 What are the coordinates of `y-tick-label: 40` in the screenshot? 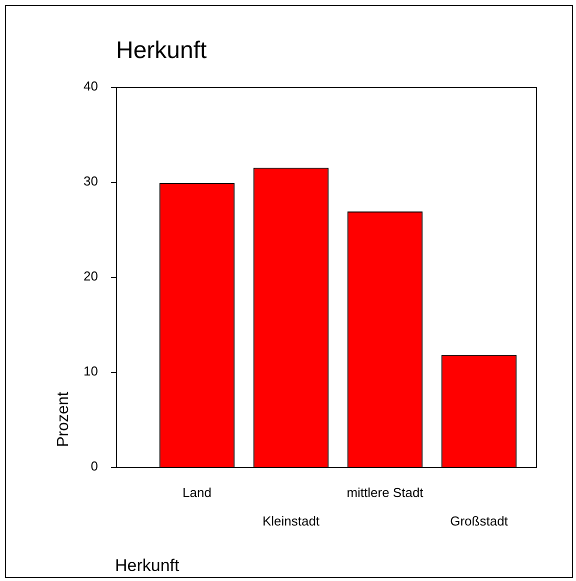 It's located at (91, 86).